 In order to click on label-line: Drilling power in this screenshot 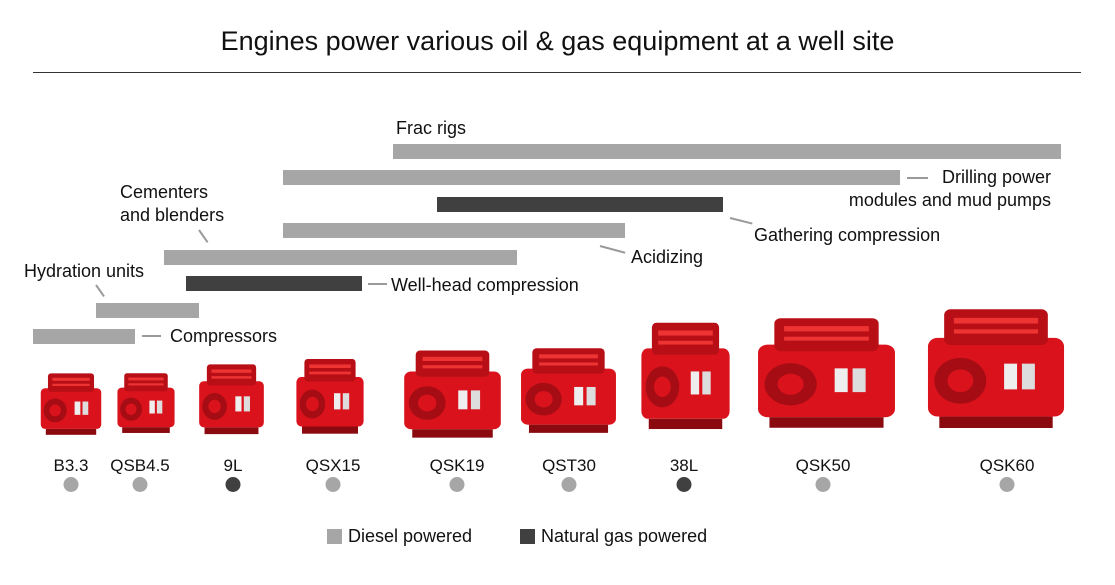, I will do `click(996, 177)`.